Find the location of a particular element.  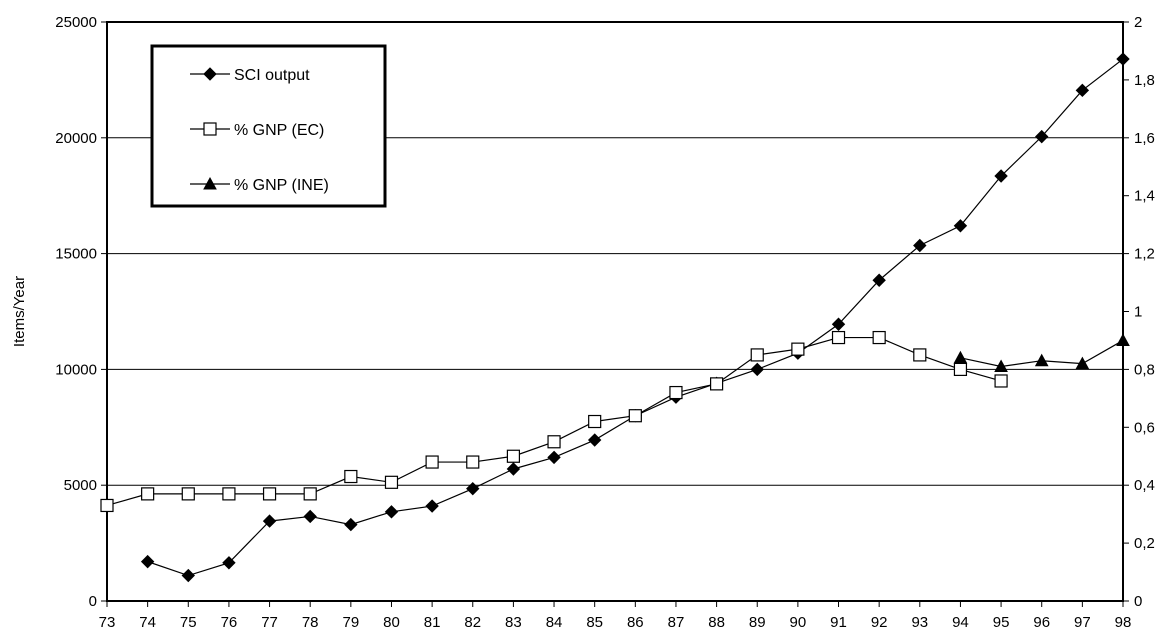

x-tick-label: 93 is located at coordinates (919, 622).